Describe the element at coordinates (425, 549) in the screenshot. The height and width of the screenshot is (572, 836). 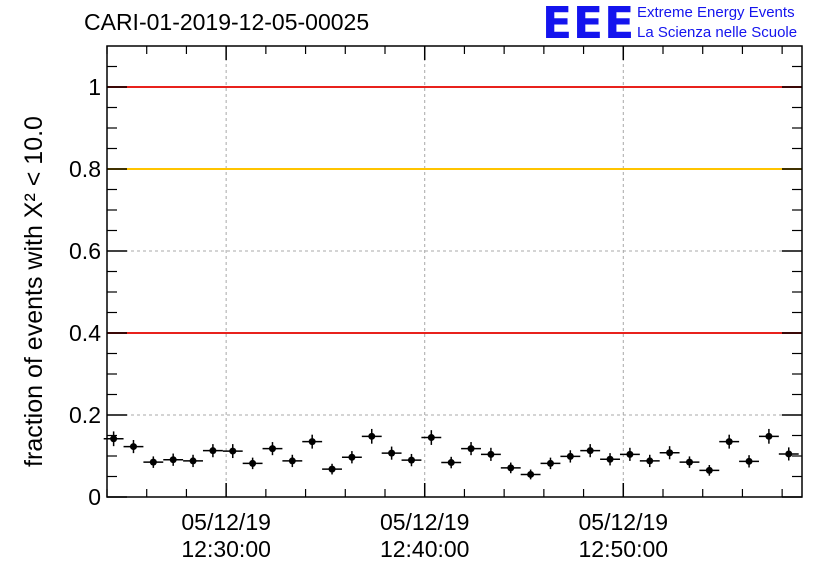
I see `x-tick-label-time: 12:40:00` at that location.